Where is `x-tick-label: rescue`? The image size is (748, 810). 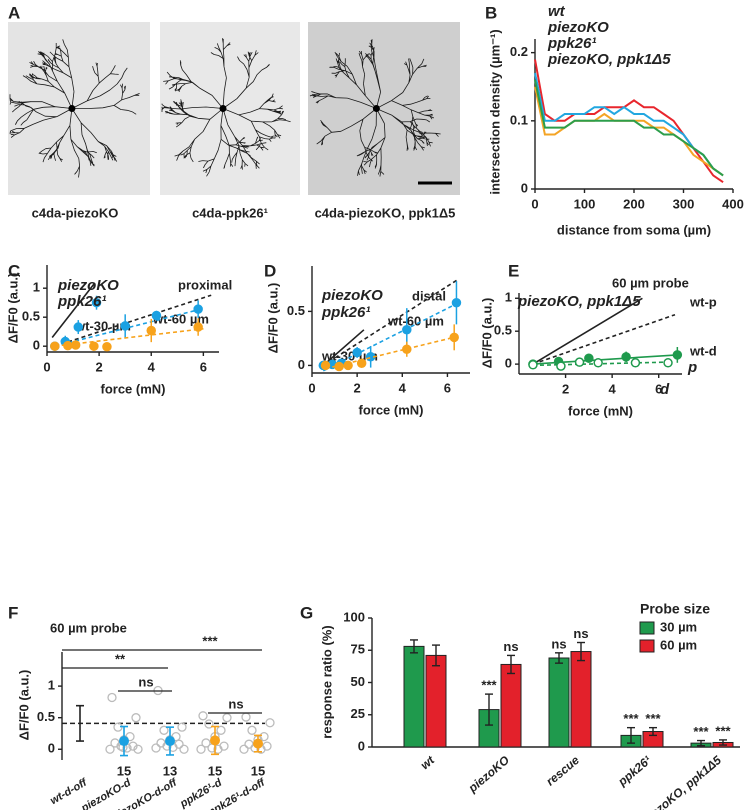 x-tick-label: rescue is located at coordinates (562, 771).